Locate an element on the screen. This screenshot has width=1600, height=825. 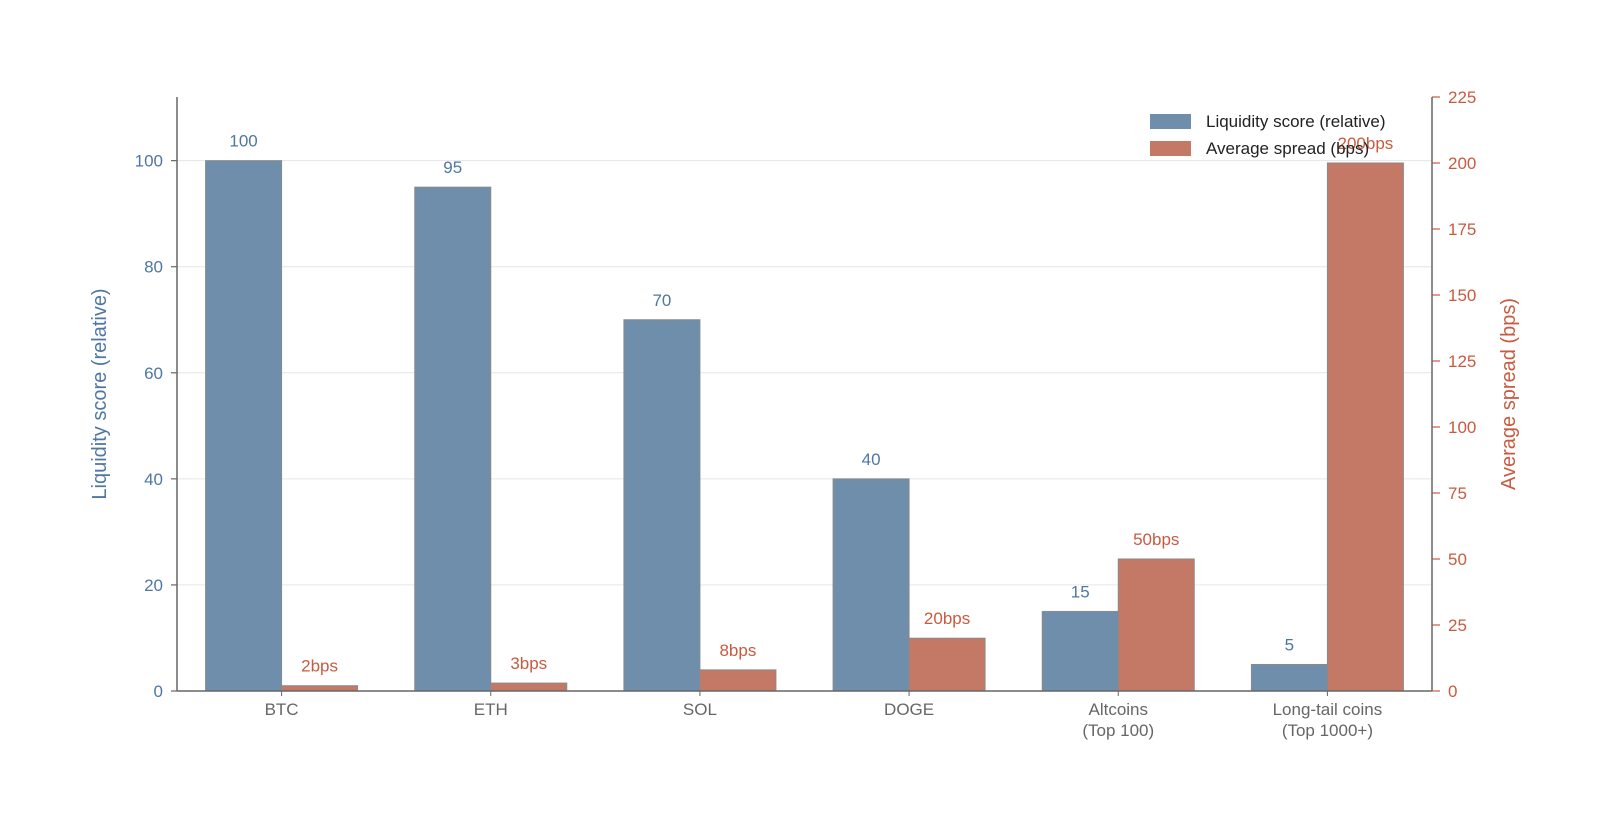
right-tick-label: 200 is located at coordinates (1462, 163).